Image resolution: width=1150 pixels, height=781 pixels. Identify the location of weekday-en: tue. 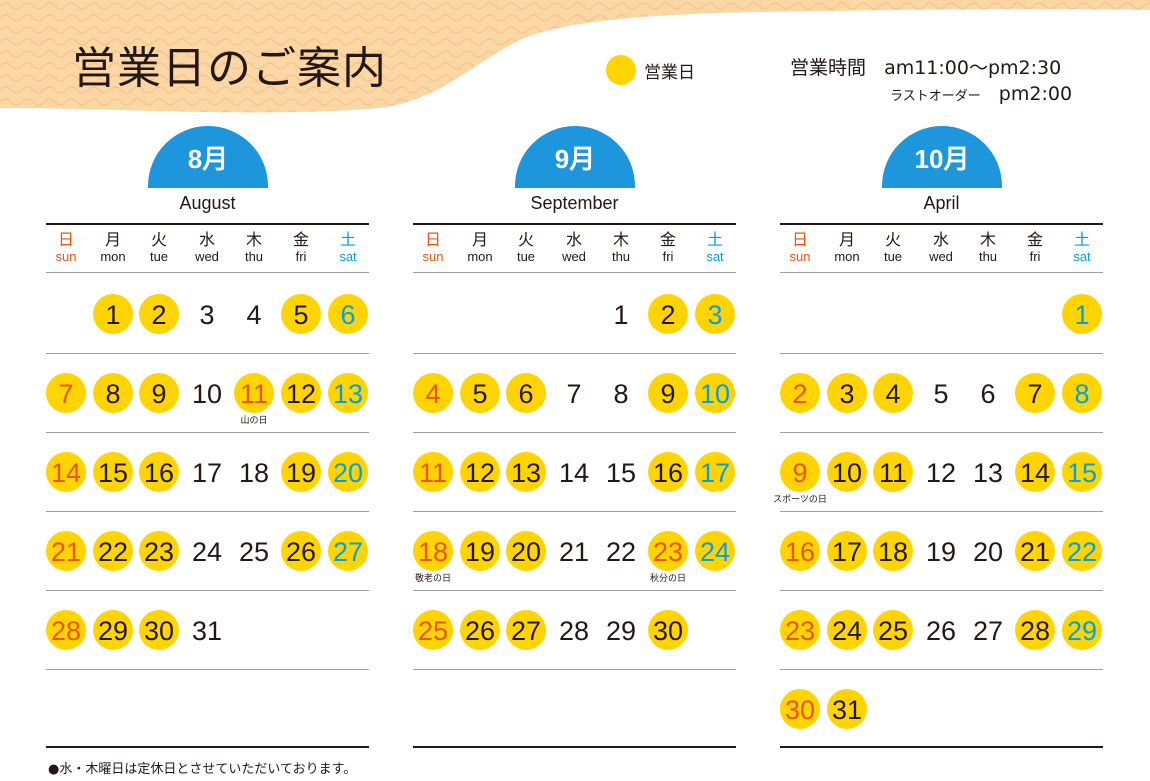
(526, 256).